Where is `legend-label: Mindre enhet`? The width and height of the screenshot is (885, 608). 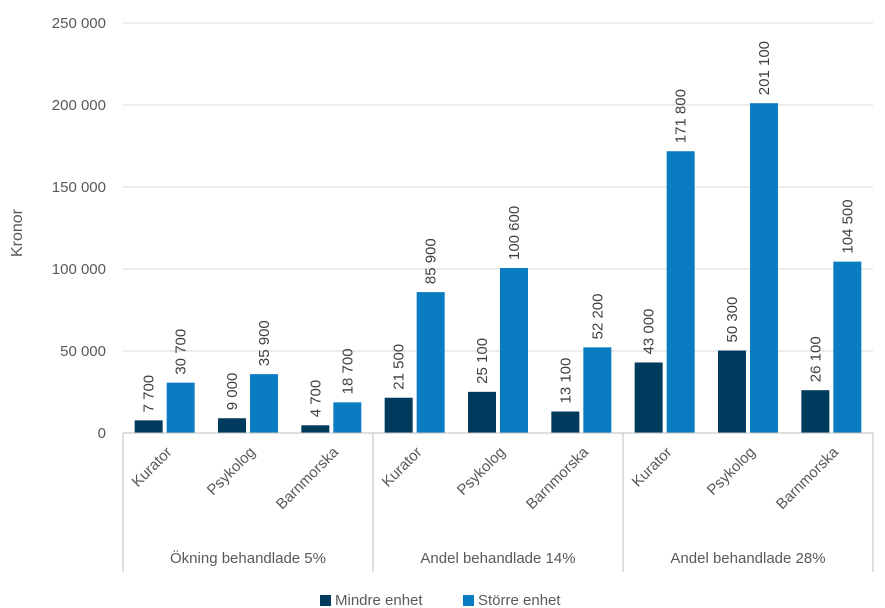 legend-label: Mindre enhet is located at coordinates (379, 600).